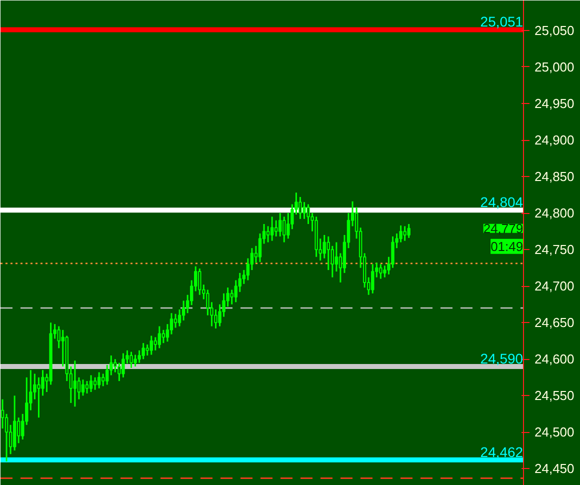  I want to click on ref-line-label: 24,462, so click(502, 452).